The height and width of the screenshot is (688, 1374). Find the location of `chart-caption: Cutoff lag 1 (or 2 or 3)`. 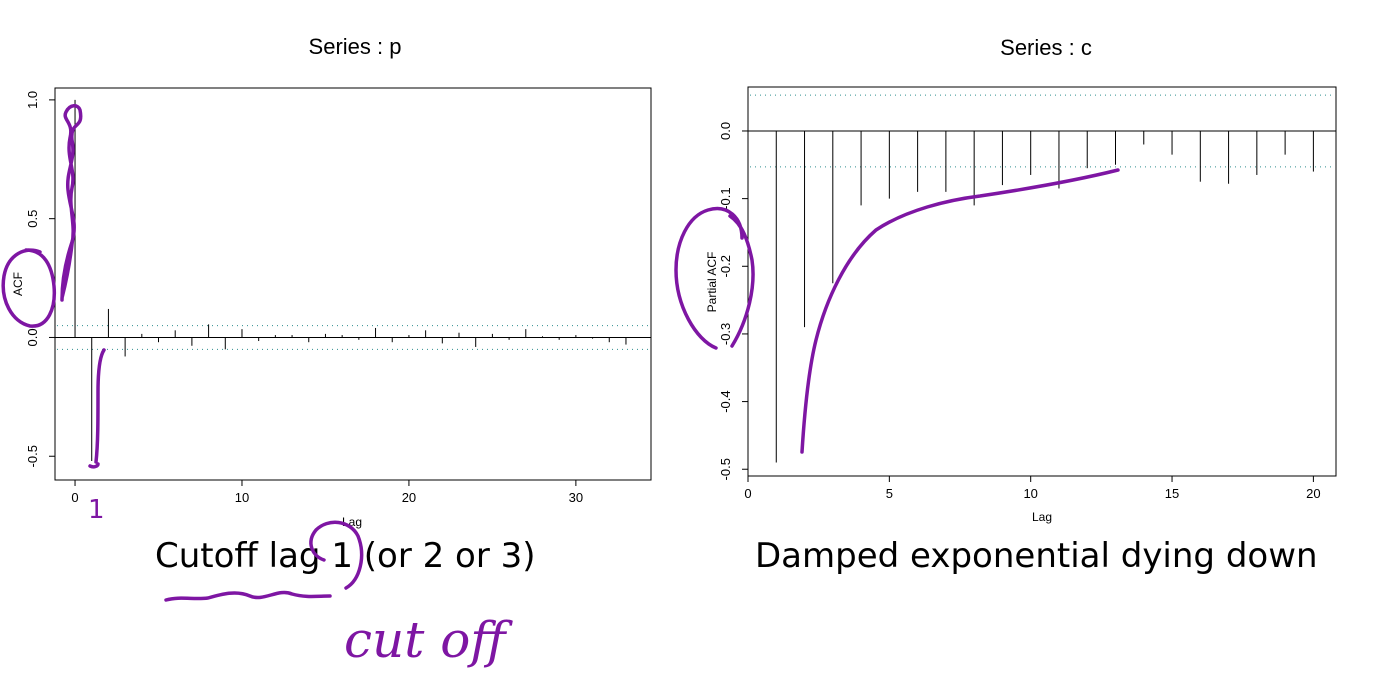

chart-caption: Cutoff lag 1 (or 2 or 3) is located at coordinates (345, 556).